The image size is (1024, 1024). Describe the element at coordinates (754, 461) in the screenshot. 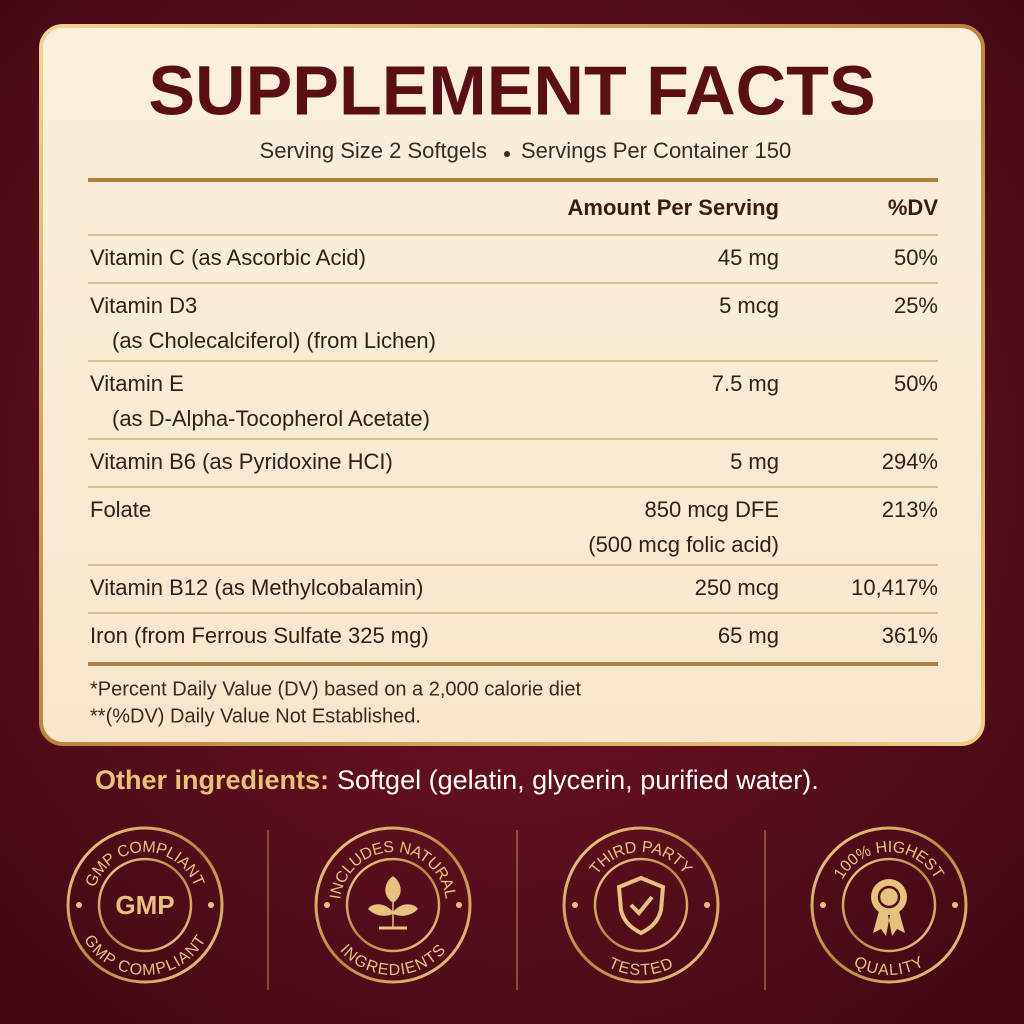

I see `amount: 5 mg` at that location.